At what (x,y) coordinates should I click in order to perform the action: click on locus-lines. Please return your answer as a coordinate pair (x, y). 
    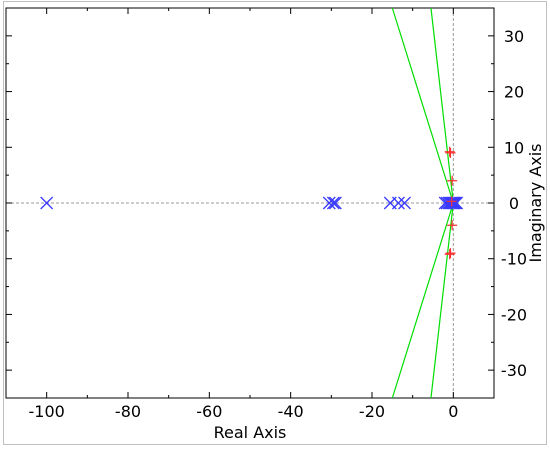
    Looking at the image, I should click on (422, 203).